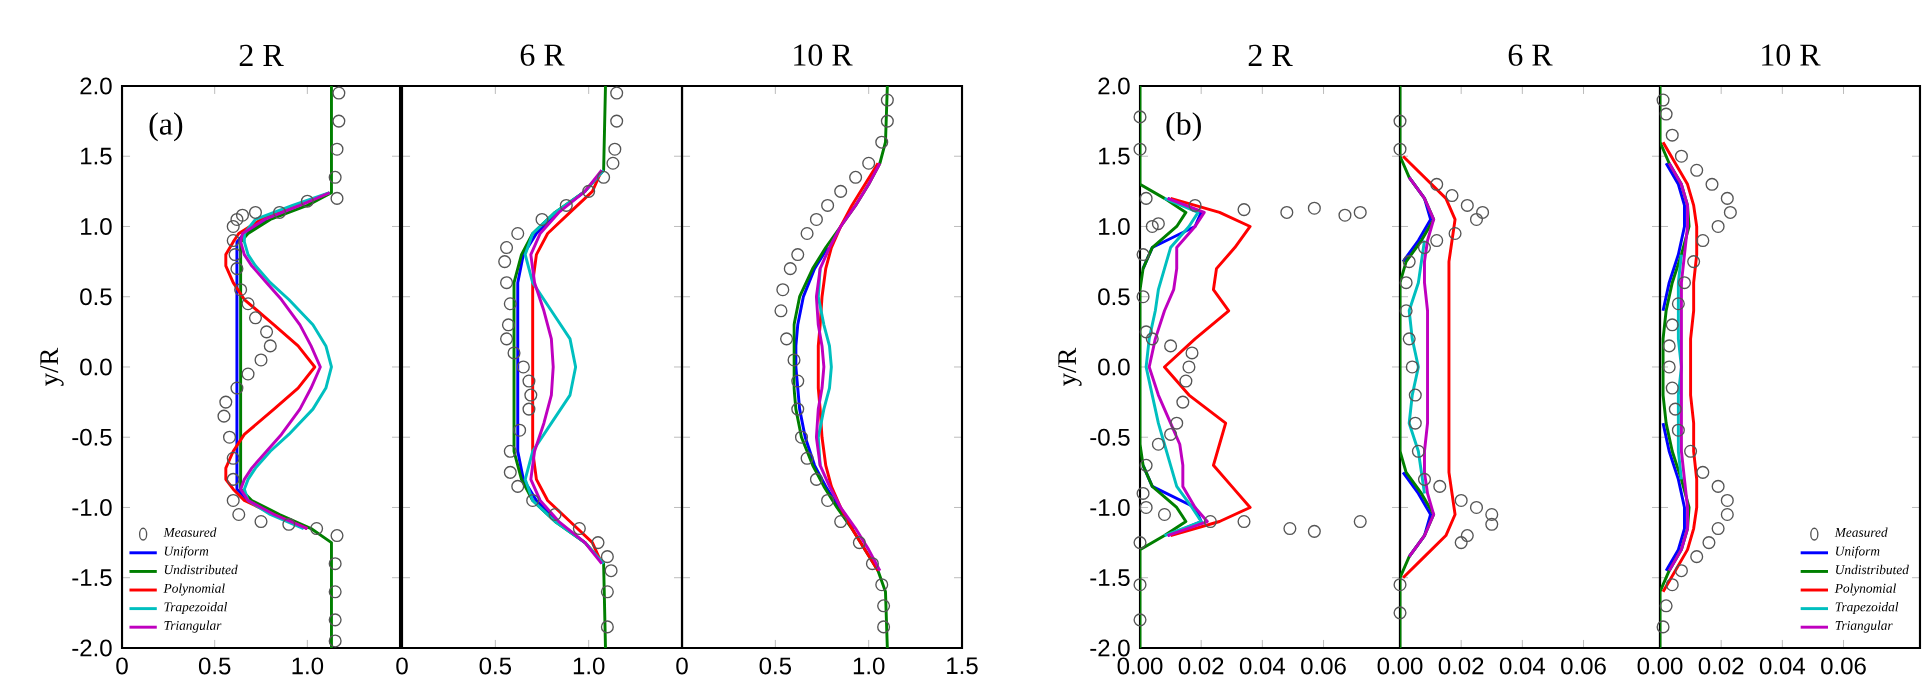 This screenshot has width=1932, height=696. I want to click on y-tick-label: -1.5, so click(92, 578).